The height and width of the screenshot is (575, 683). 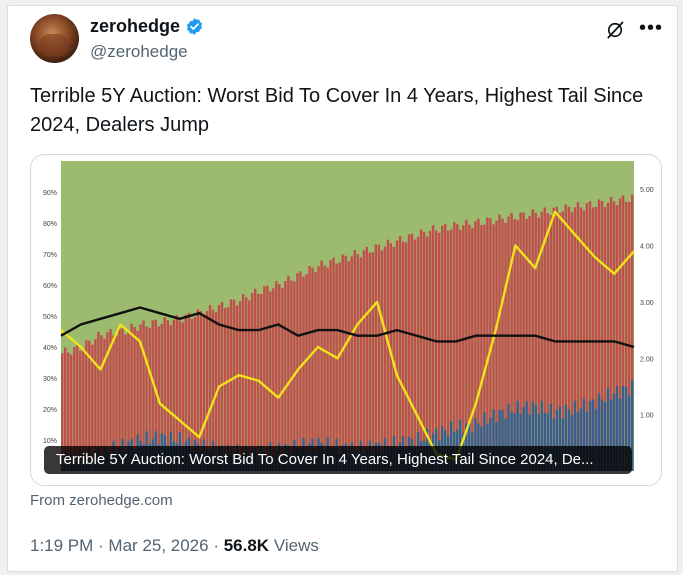 What do you see at coordinates (195, 26) in the screenshot?
I see `verified-badge-icon` at bounding box center [195, 26].